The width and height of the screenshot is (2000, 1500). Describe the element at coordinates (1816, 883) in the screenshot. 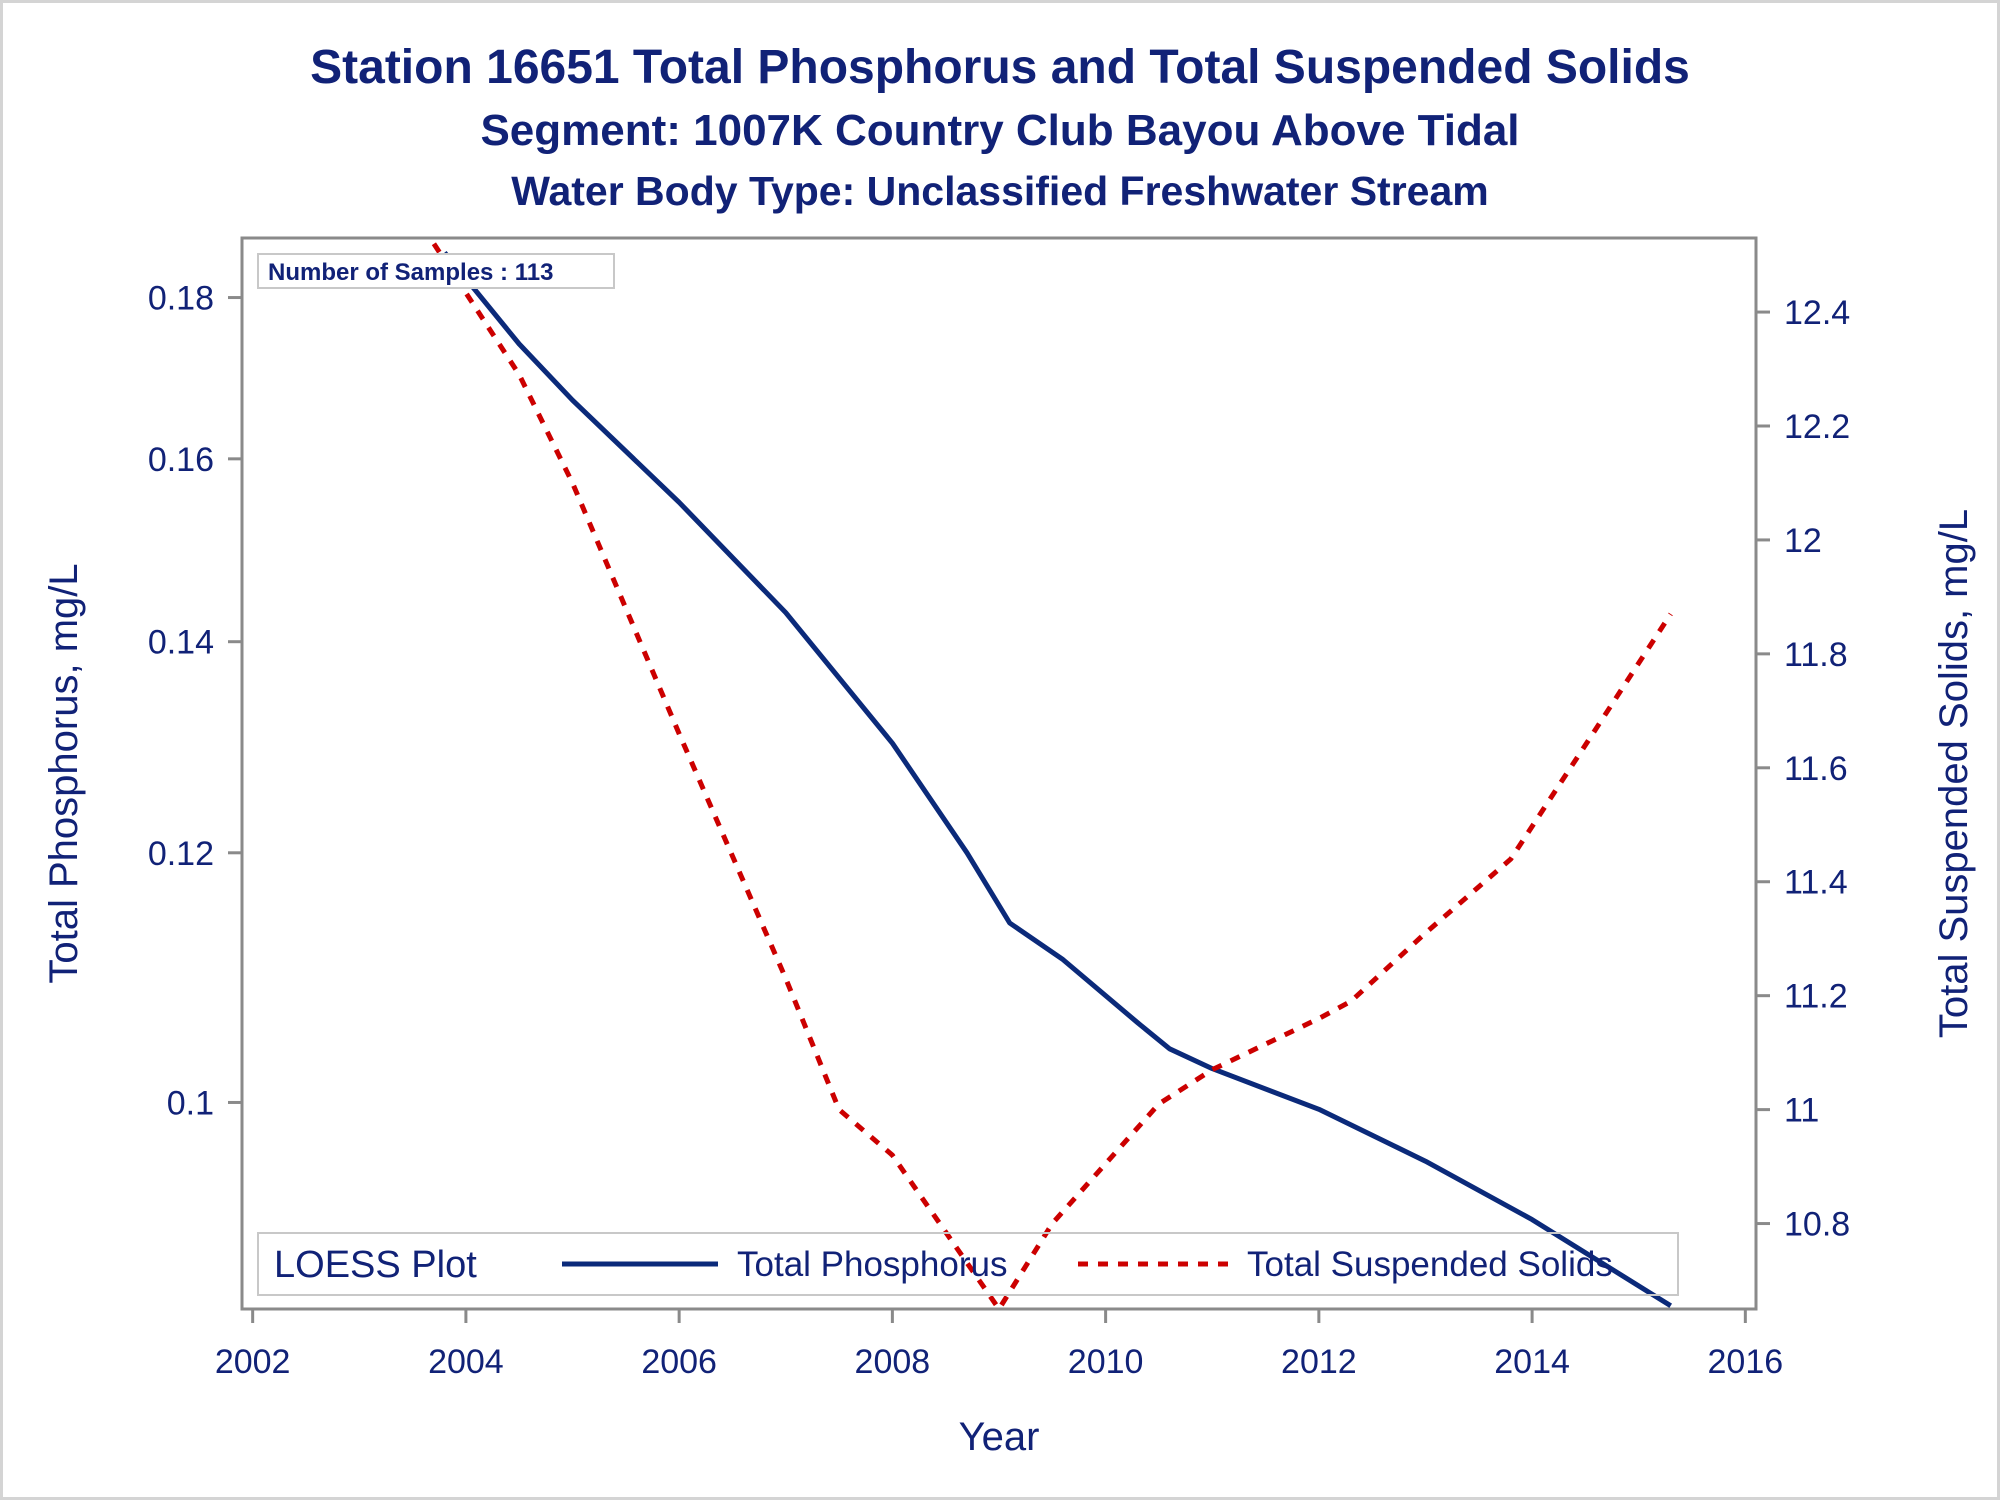

I see `y2-tick-label: 11.4` at that location.